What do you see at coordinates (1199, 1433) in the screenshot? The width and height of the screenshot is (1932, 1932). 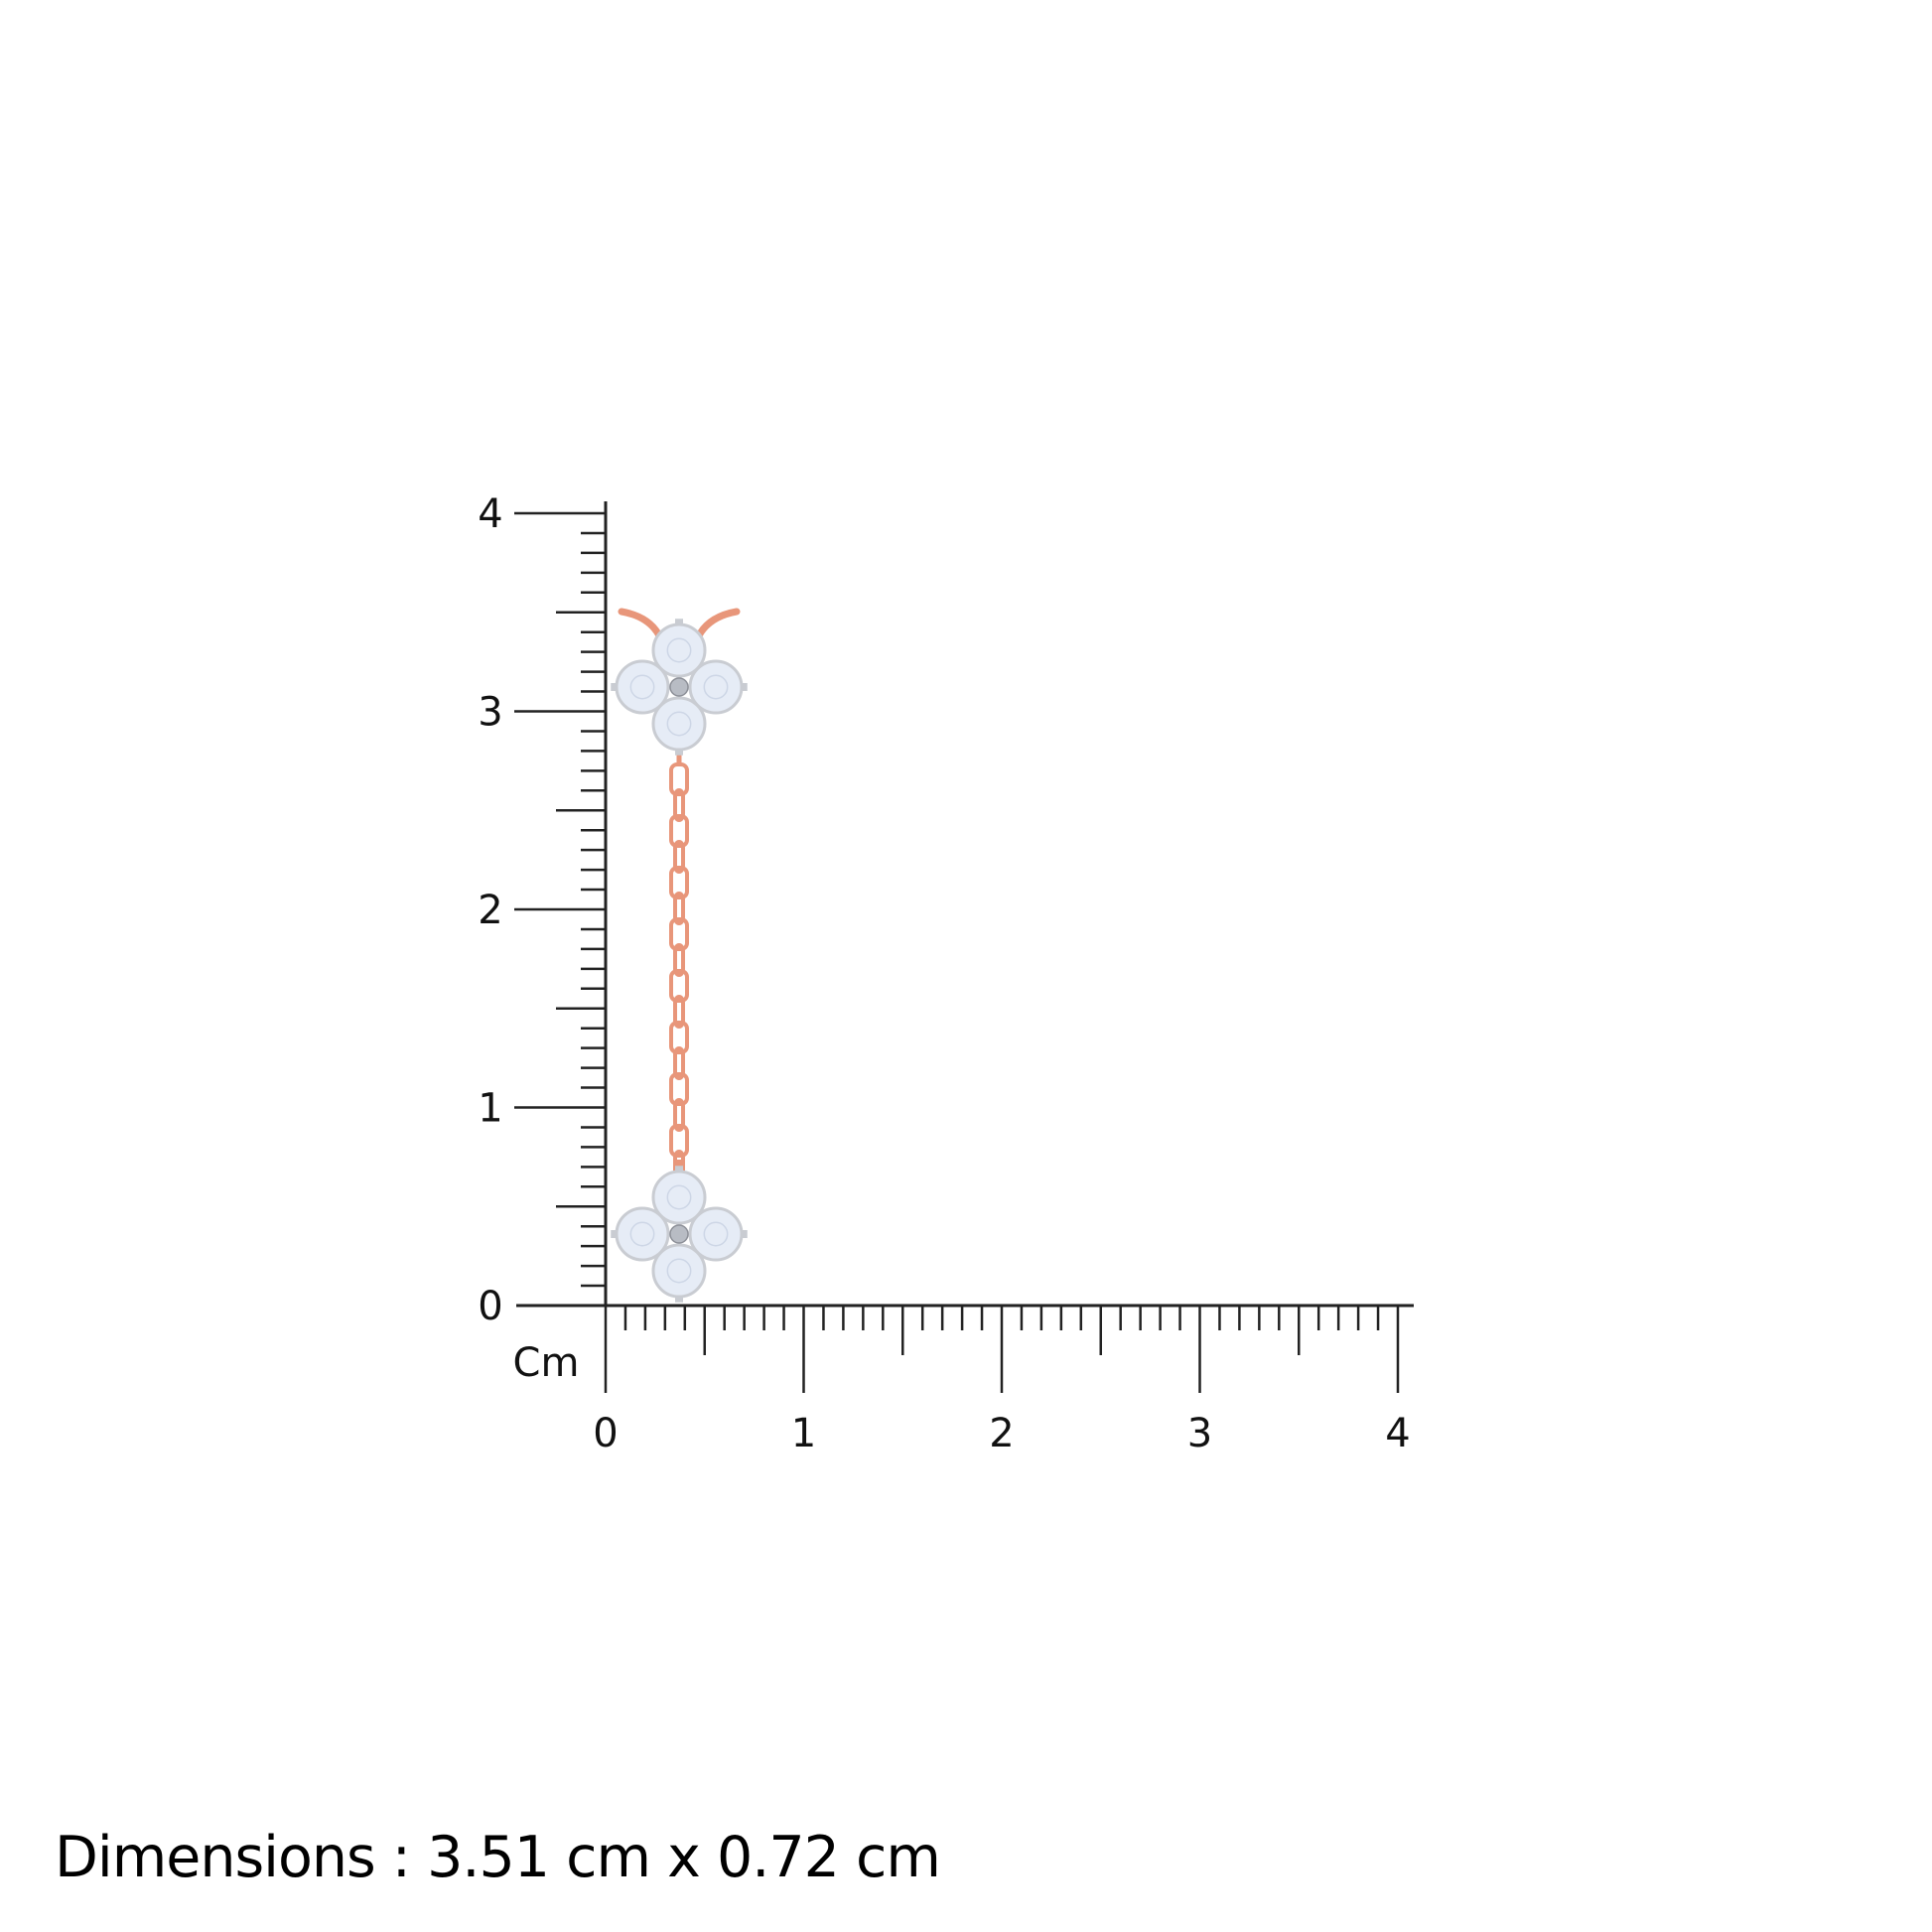 I see `x-tick-label: 3` at bounding box center [1199, 1433].